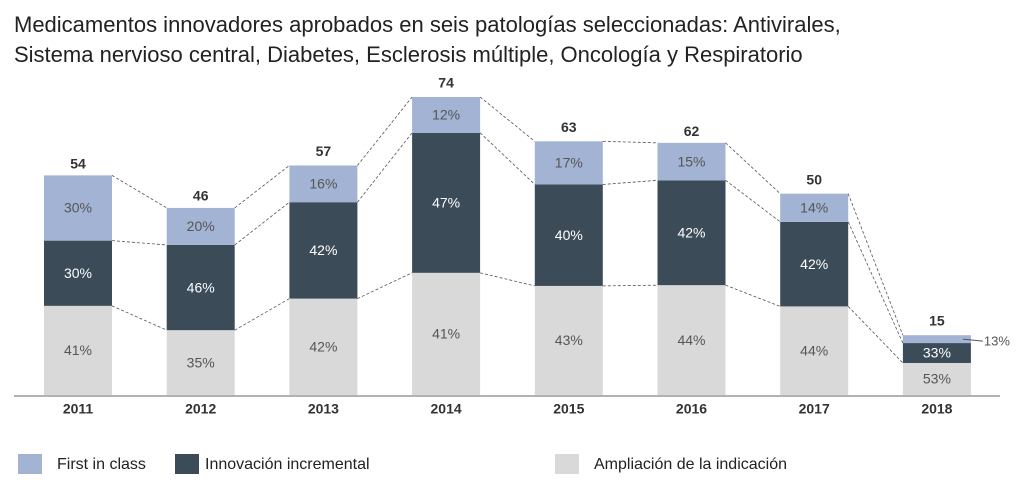  Describe the element at coordinates (814, 179) in the screenshot. I see `total-label: 50` at that location.